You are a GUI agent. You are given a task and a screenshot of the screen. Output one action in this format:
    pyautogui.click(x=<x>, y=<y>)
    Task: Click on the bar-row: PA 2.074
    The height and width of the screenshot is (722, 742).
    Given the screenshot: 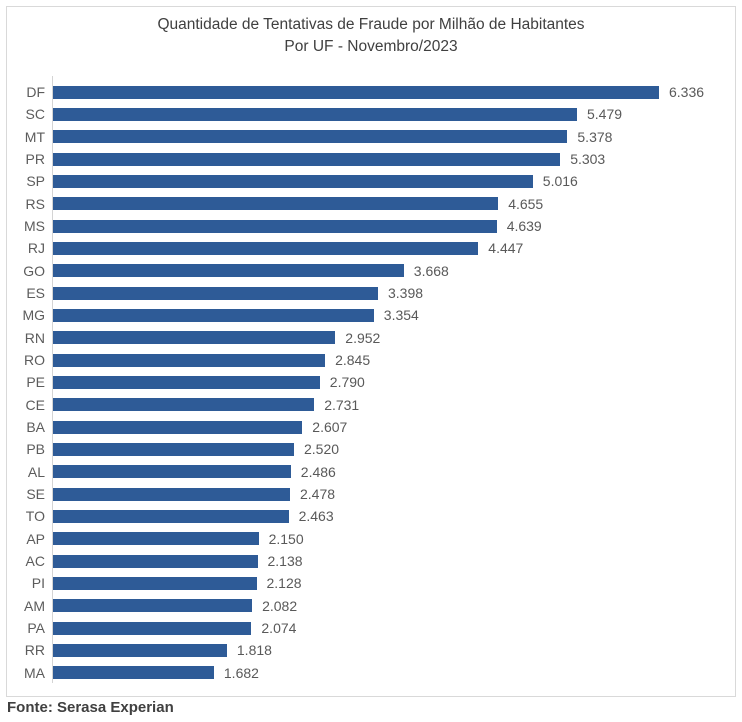 What is the action you would take?
    pyautogui.click(x=371, y=628)
    